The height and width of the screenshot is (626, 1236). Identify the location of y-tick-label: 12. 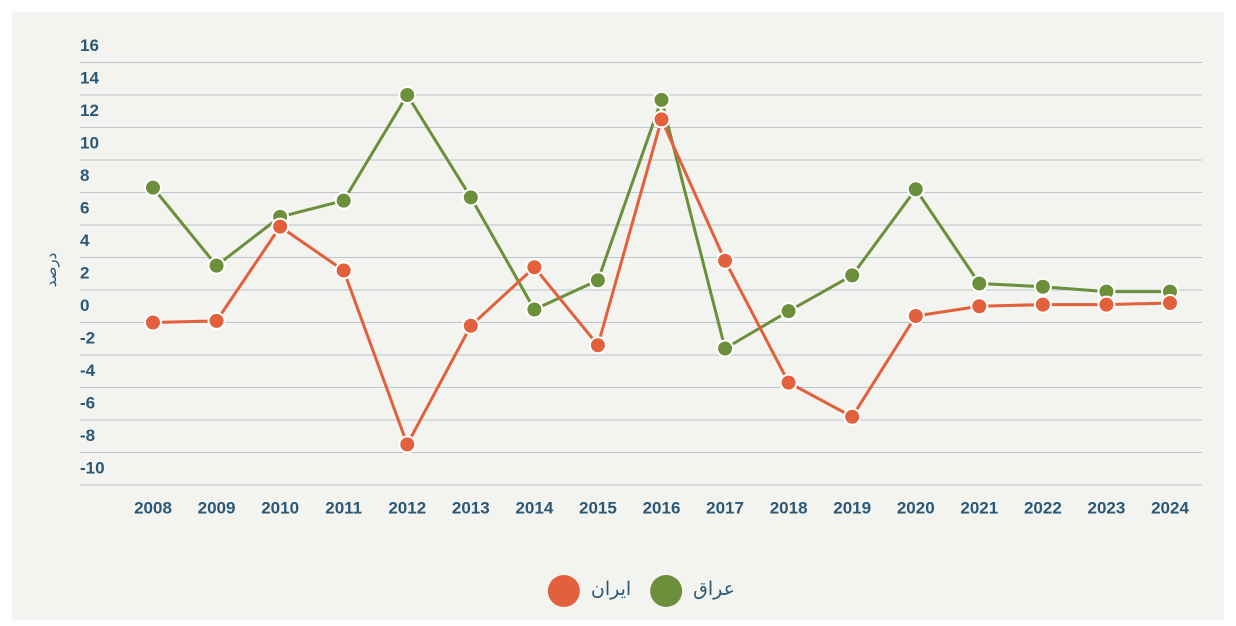
(89, 110).